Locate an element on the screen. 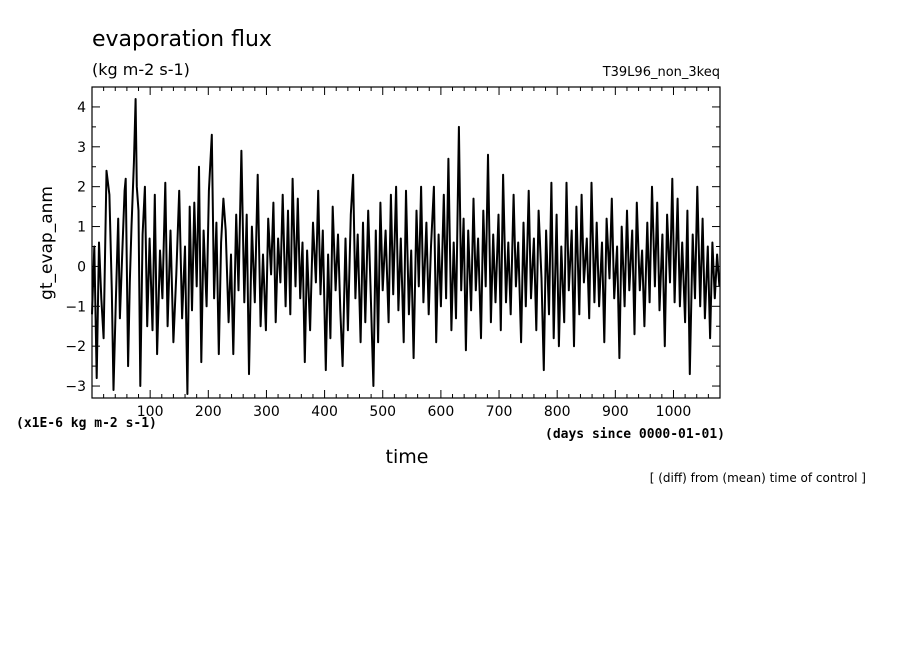  run-id-label: T39L96_non_3keq is located at coordinates (661, 72).